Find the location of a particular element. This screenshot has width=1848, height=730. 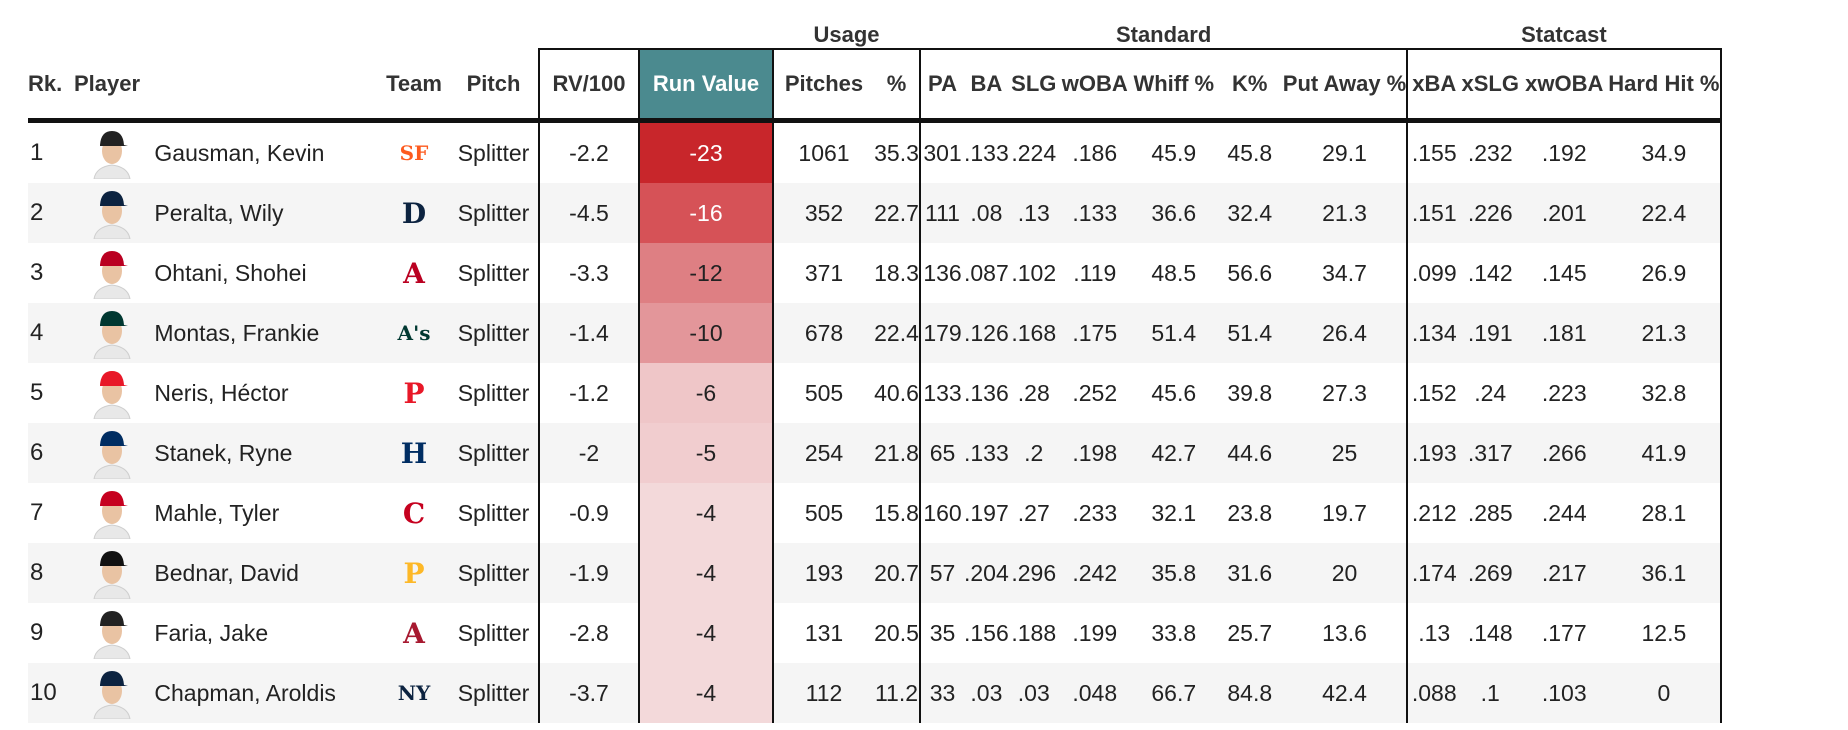

player-cell: Neris, Héctor is located at coordinates (226, 393).